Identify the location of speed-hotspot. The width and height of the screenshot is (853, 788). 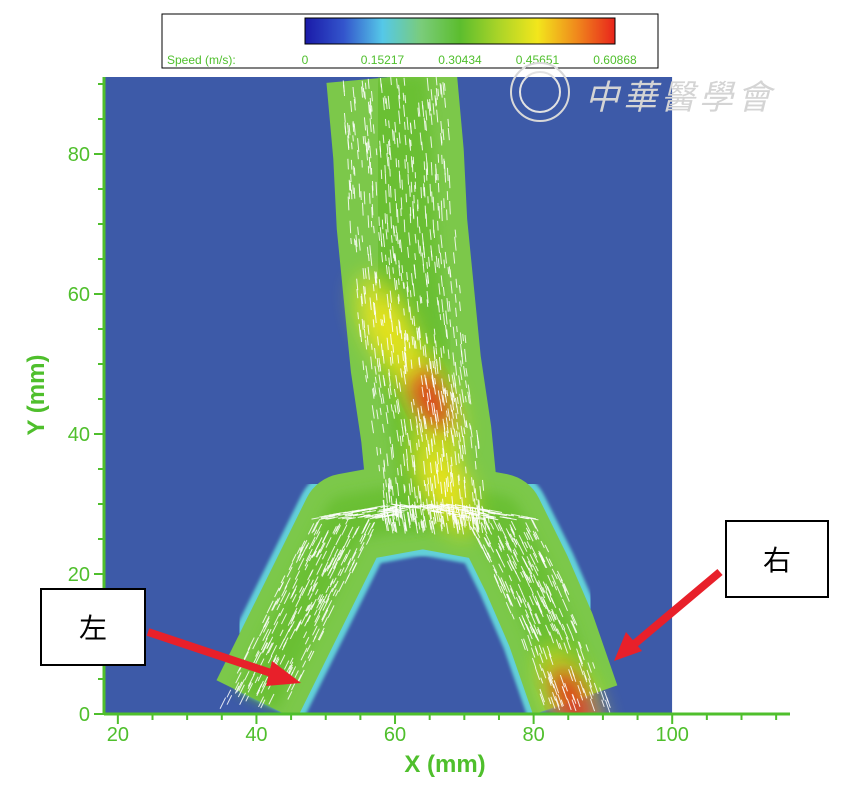
(429, 399).